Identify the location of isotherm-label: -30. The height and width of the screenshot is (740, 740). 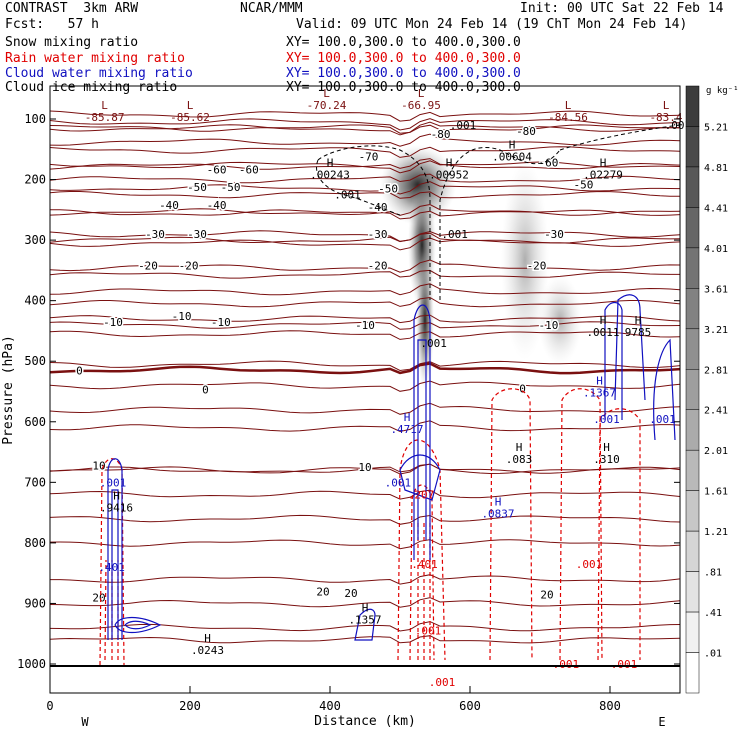
(197, 234).